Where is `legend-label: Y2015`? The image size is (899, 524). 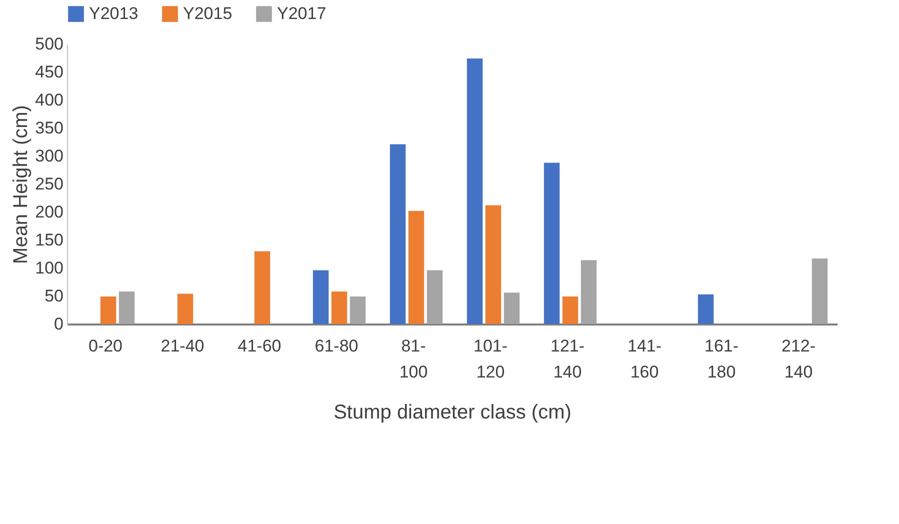
legend-label: Y2015 is located at coordinates (207, 13).